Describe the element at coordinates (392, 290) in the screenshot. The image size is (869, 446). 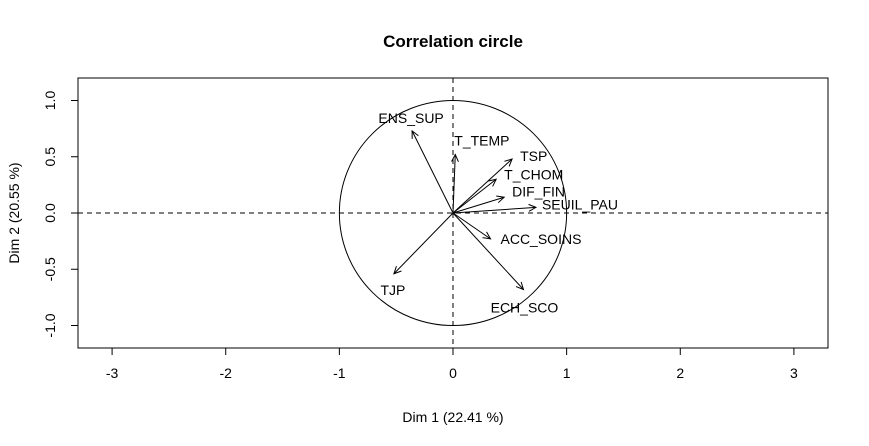
I see `variable-label: TJP` at that location.